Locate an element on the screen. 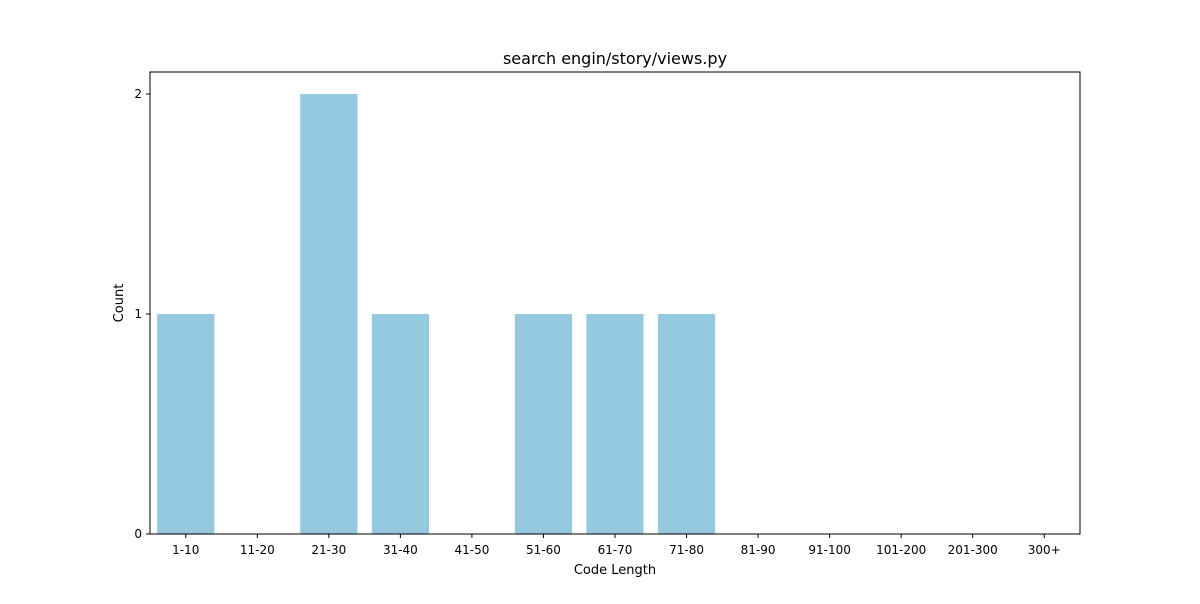  x-axis-label: Code Length is located at coordinates (615, 570).